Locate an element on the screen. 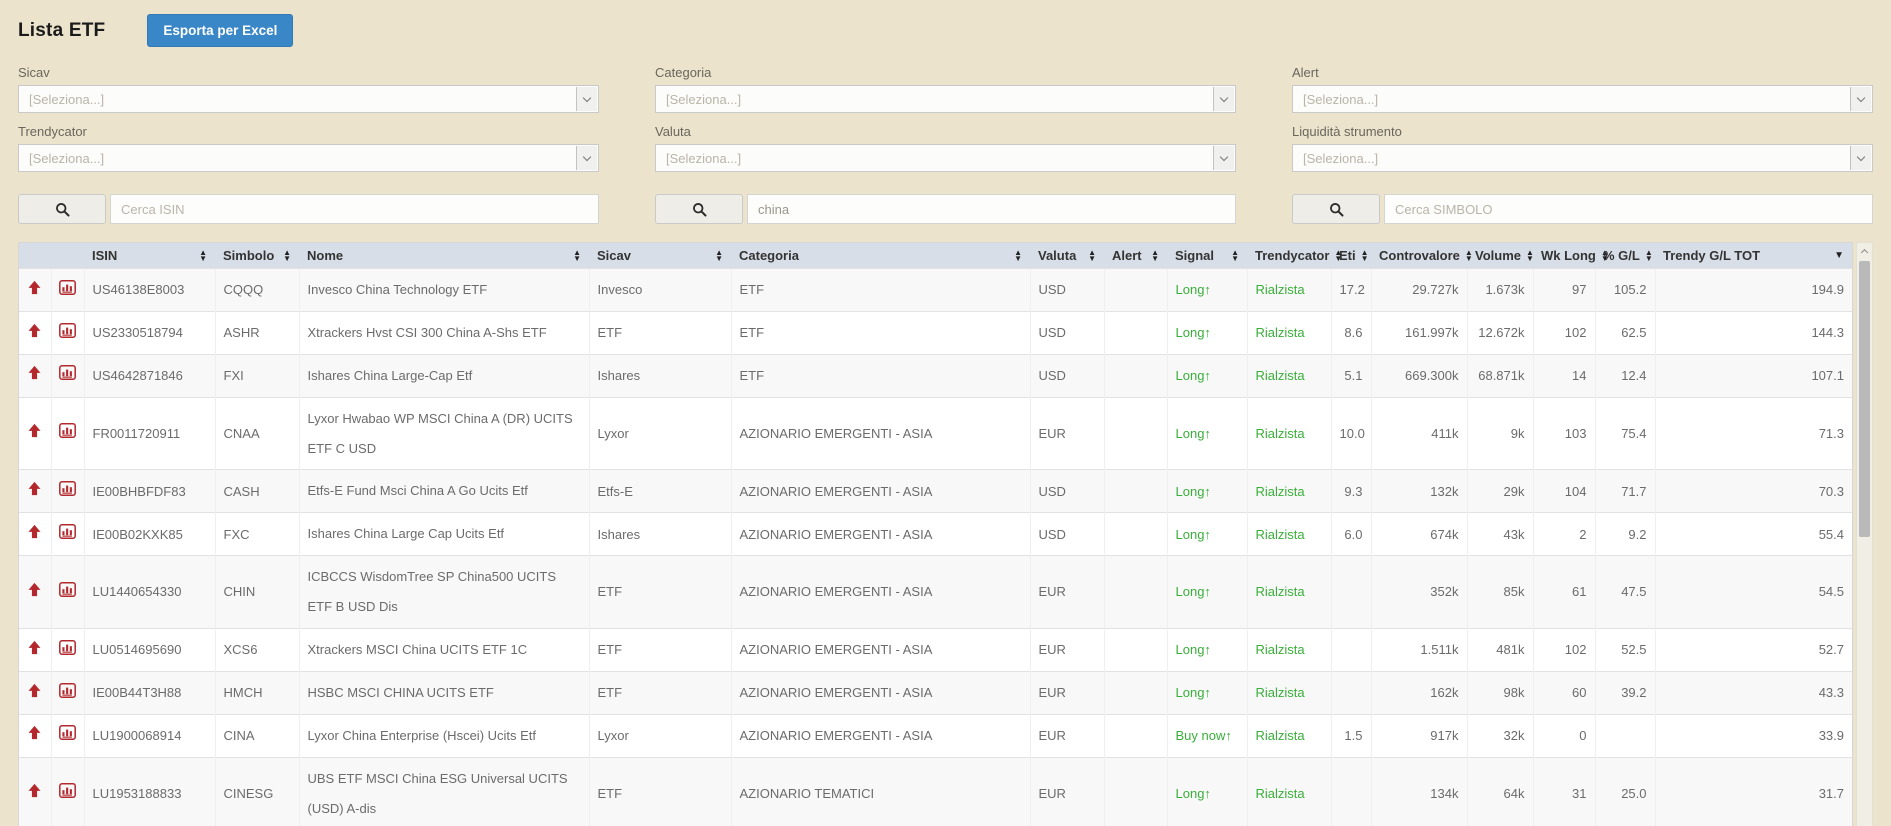 The image size is (1891, 826). bar-chart-icon is located at coordinates (67, 690).